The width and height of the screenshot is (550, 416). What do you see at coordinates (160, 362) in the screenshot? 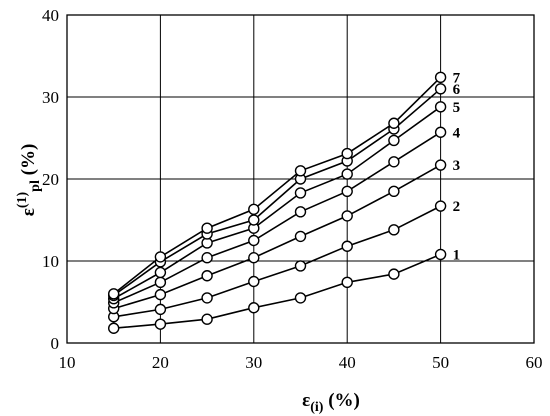
I see `x-tick-label: 20` at bounding box center [160, 362].